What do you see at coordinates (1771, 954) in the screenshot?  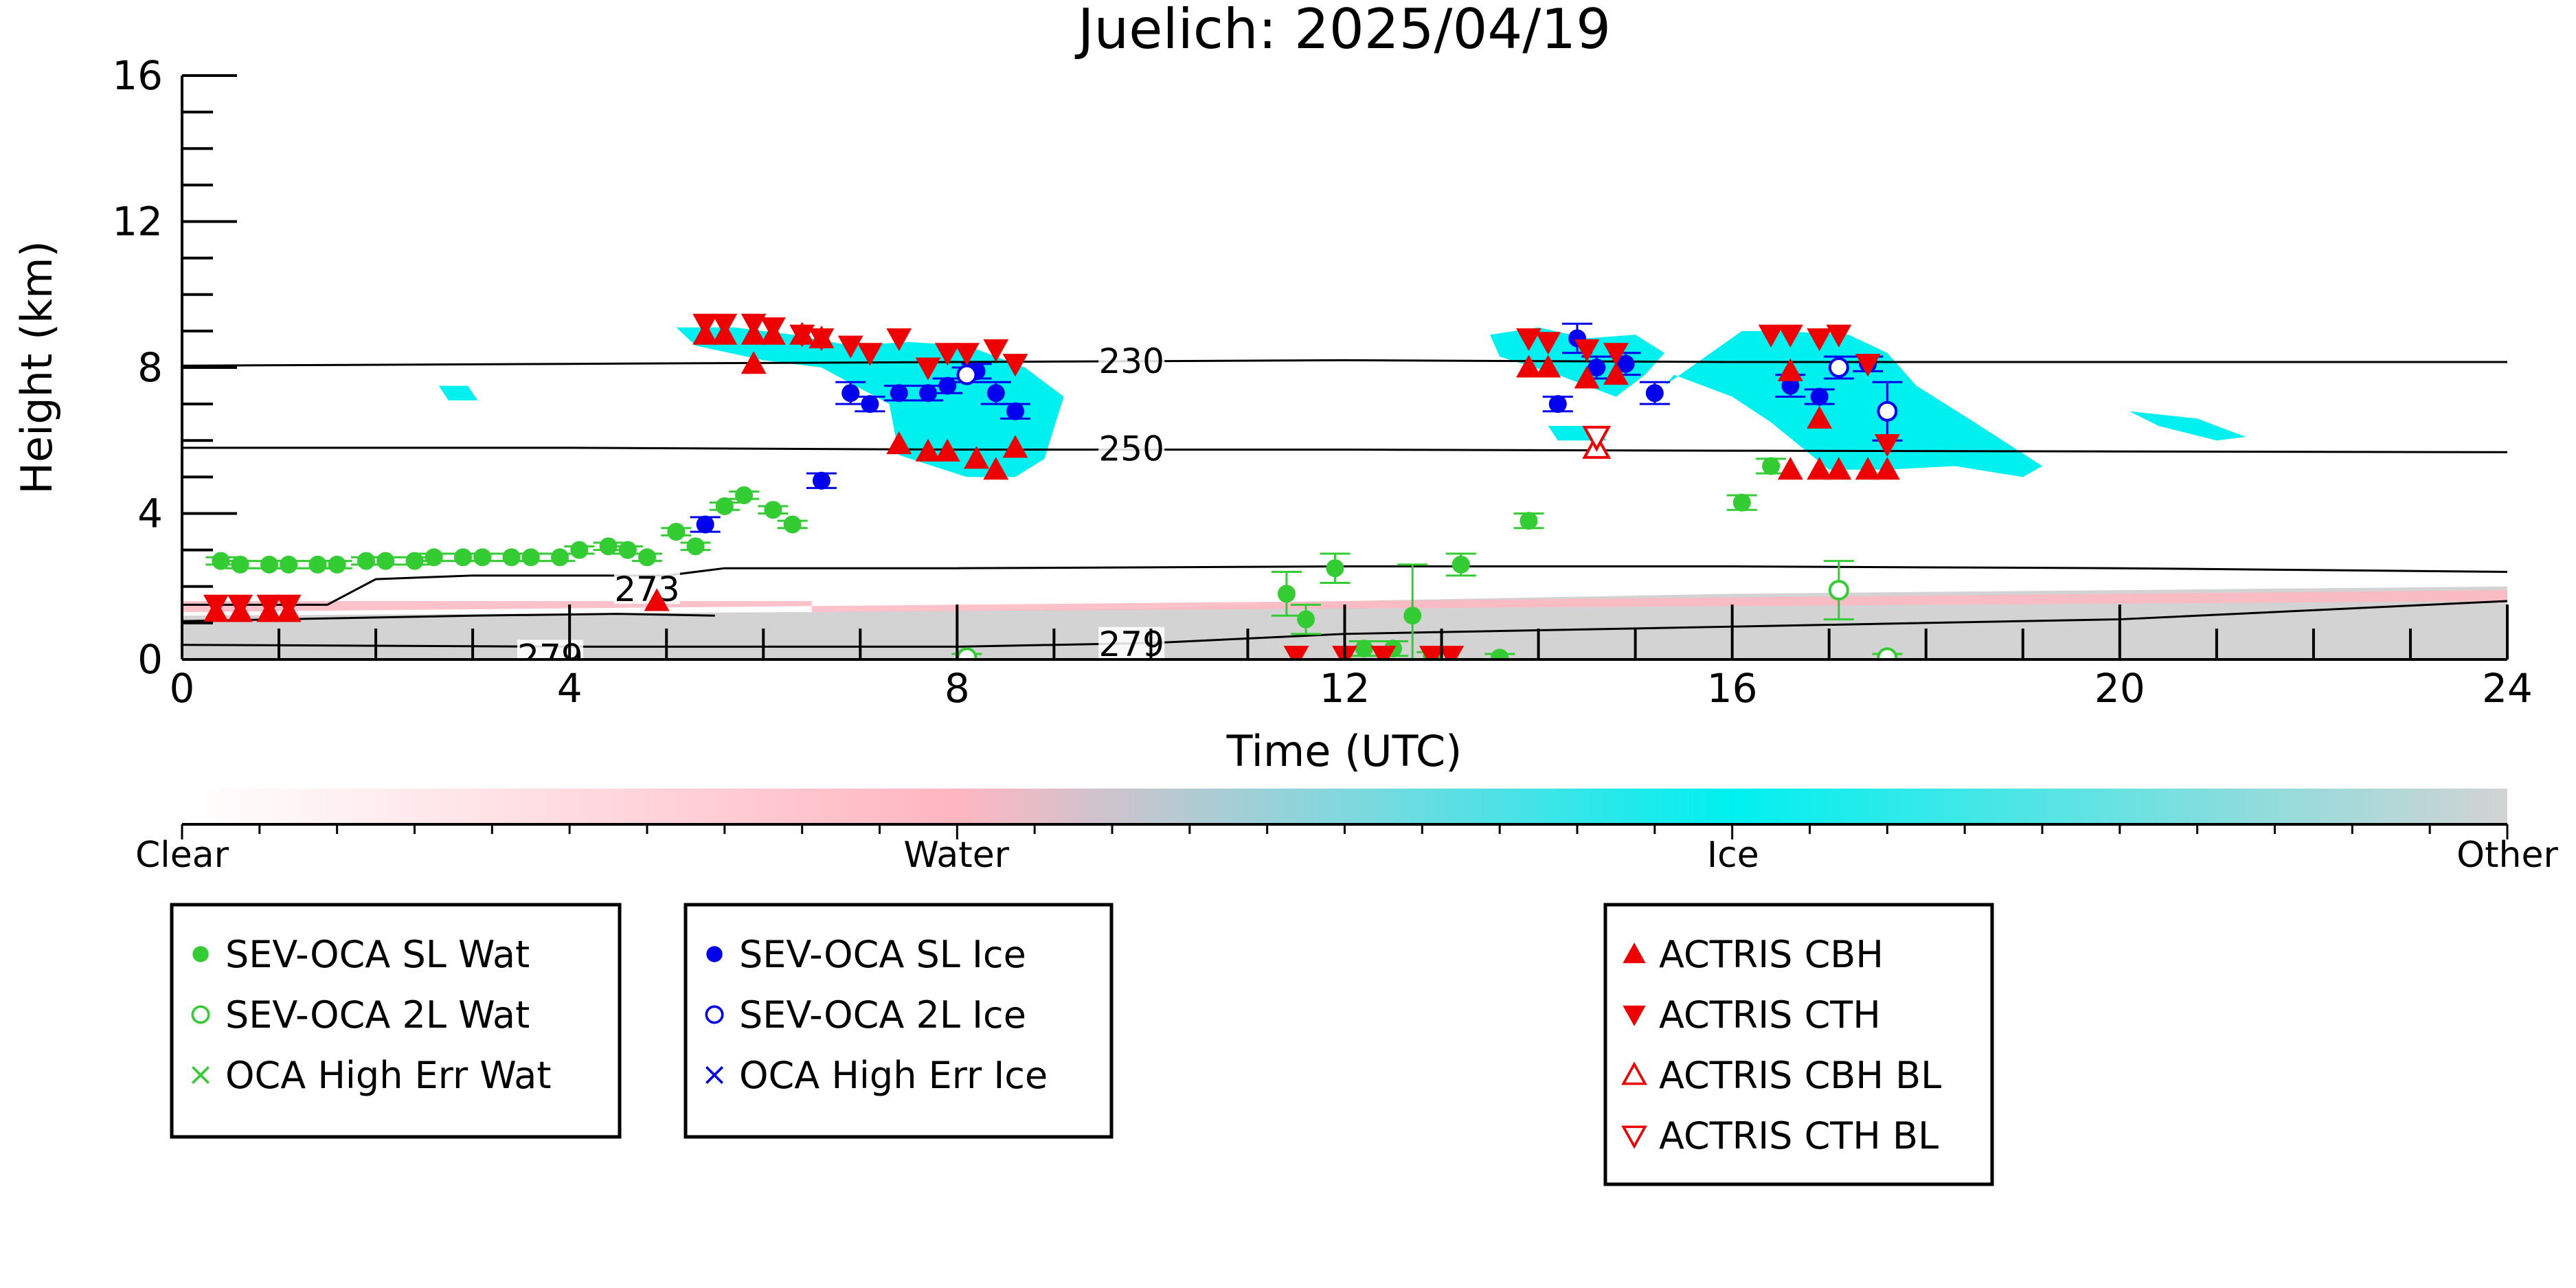 I see `legend-label: ACTRIS CBH` at bounding box center [1771, 954].